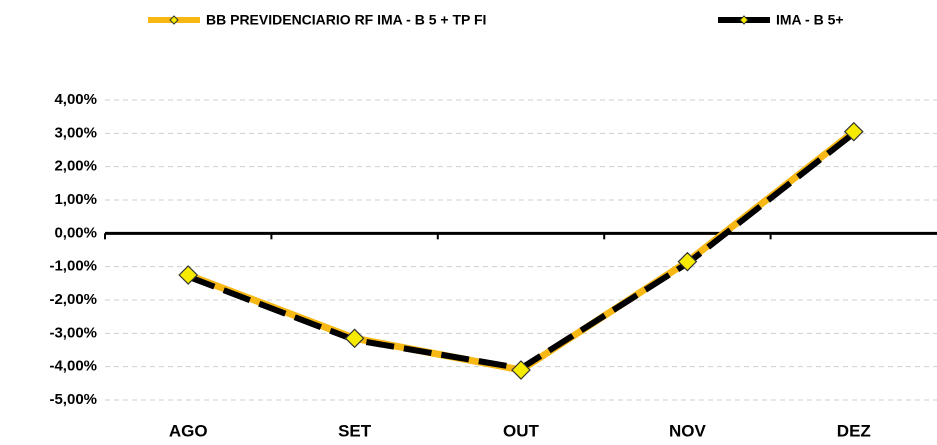  I want to click on x-tick-label: SET, so click(355, 430).